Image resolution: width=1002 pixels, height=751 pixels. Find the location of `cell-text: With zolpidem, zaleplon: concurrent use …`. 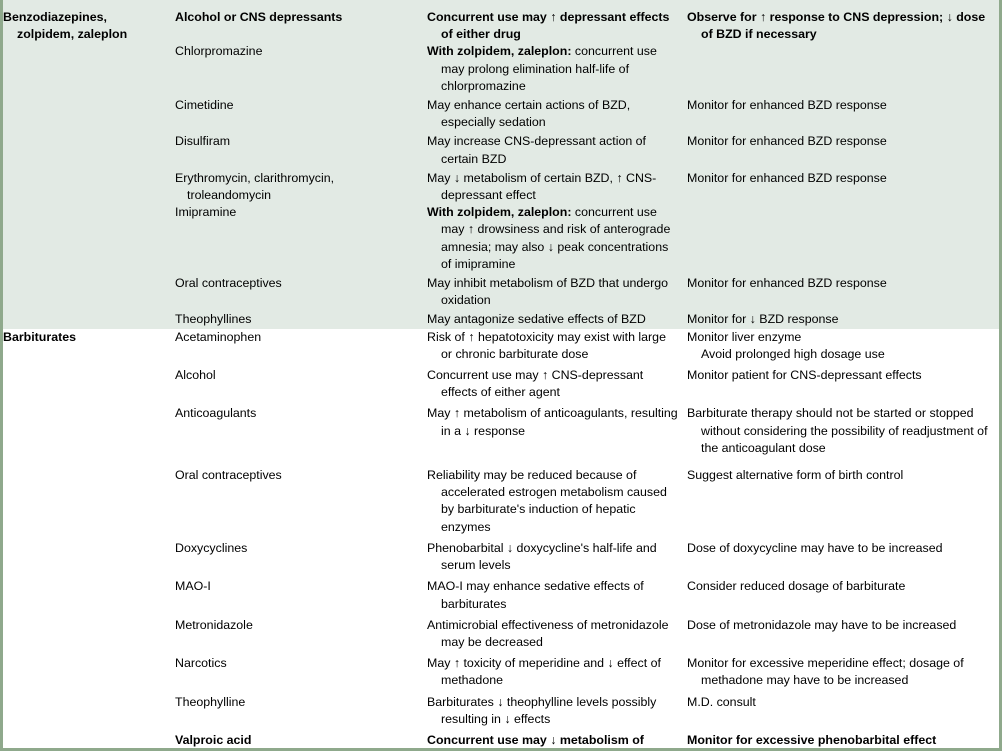

cell-text: With zolpidem, zaleplon: concurrent use … is located at coordinates (542, 68).